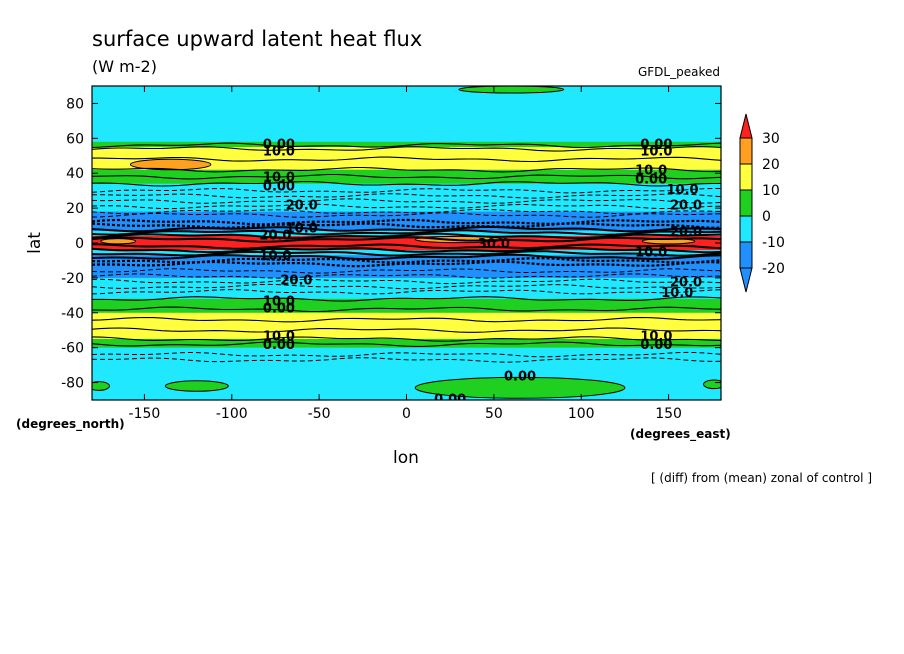 This screenshot has width=904, height=654. What do you see at coordinates (581, 414) in the screenshot?
I see `x-tick-label-5: 100` at bounding box center [581, 414].